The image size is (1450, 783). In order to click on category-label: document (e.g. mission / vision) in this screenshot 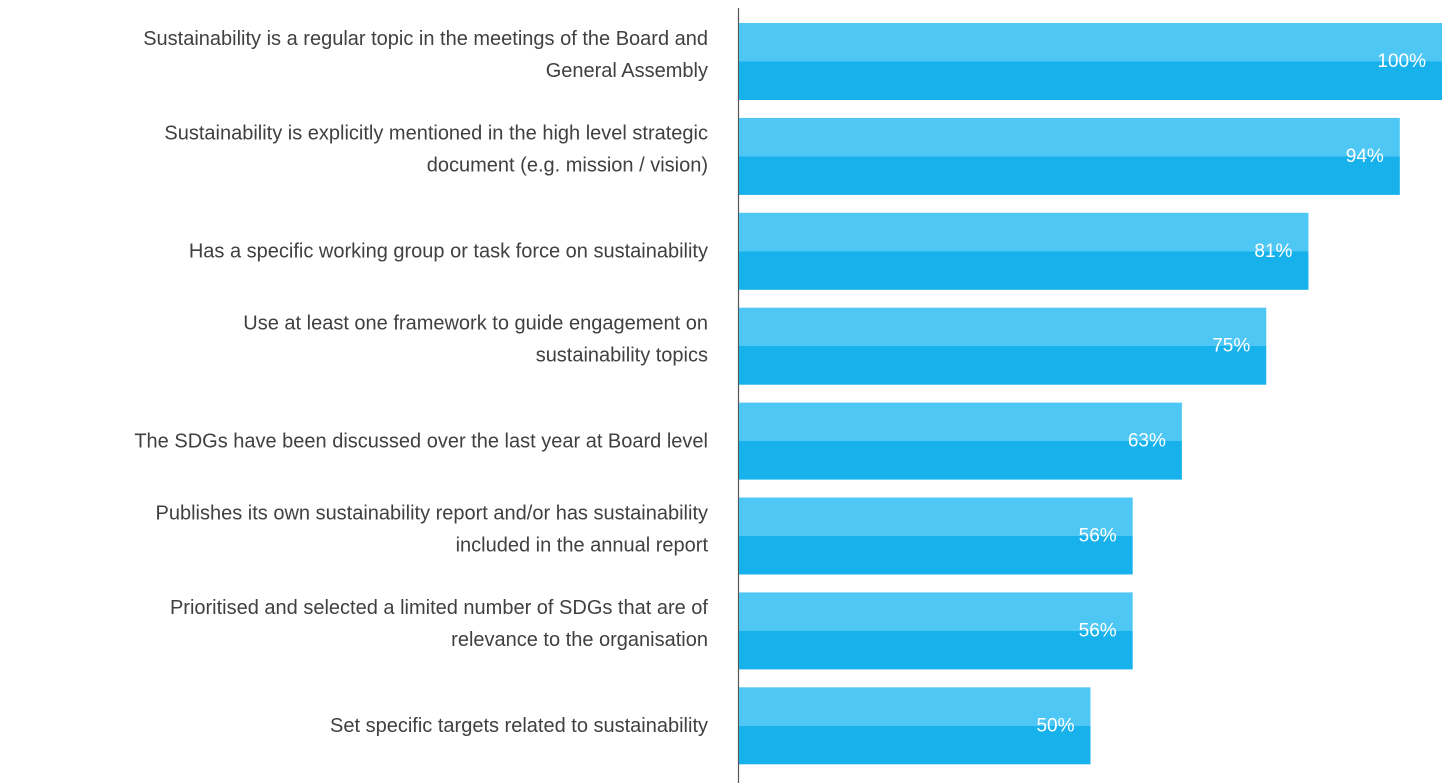, I will do `click(567, 166)`.